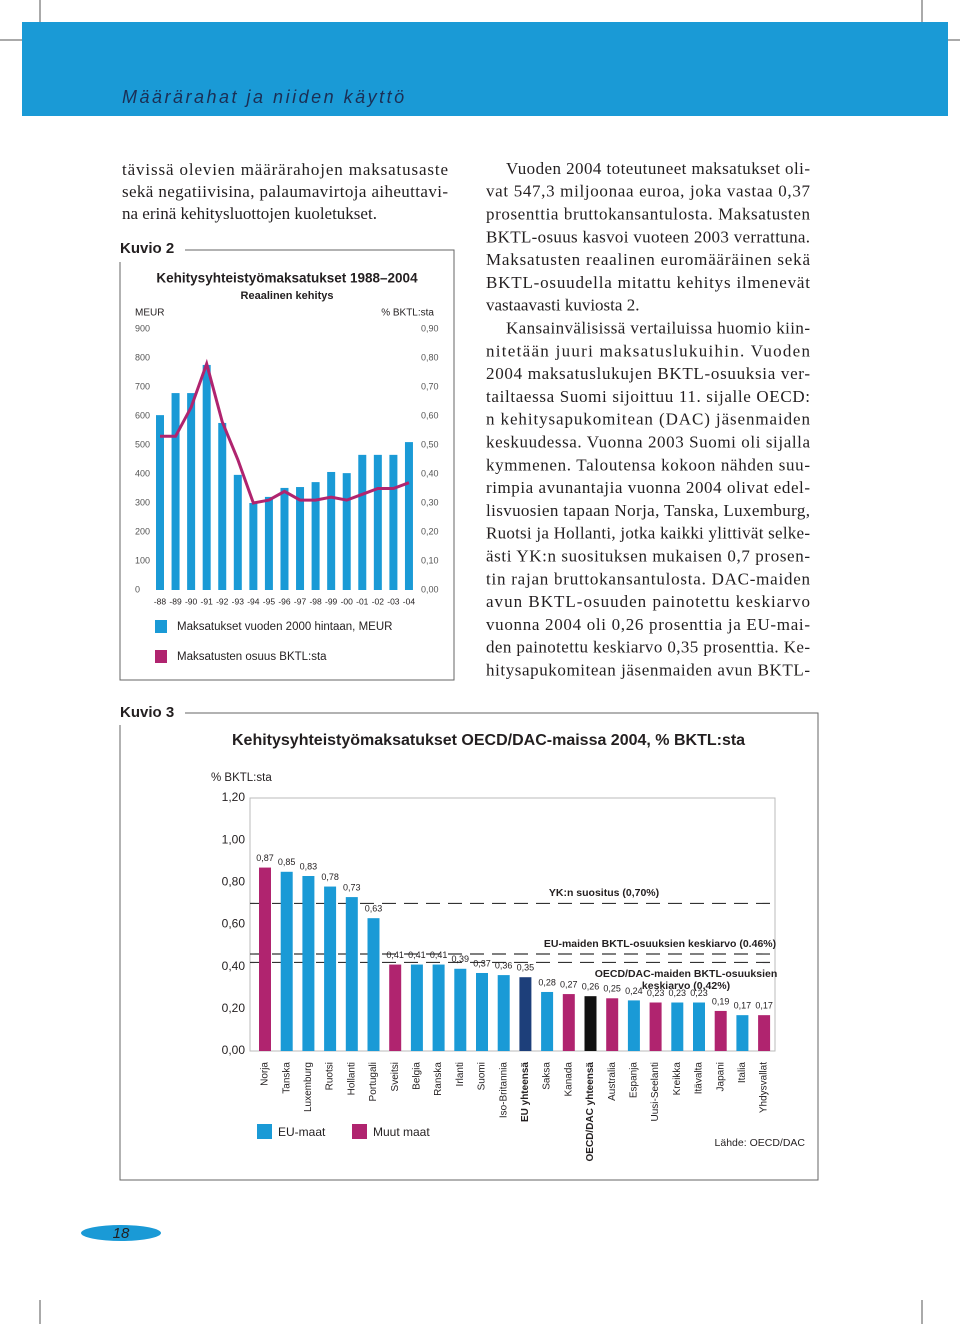 This screenshot has width=960, height=1324. What do you see at coordinates (121, 1233) in the screenshot?
I see `page-number-badge` at bounding box center [121, 1233].